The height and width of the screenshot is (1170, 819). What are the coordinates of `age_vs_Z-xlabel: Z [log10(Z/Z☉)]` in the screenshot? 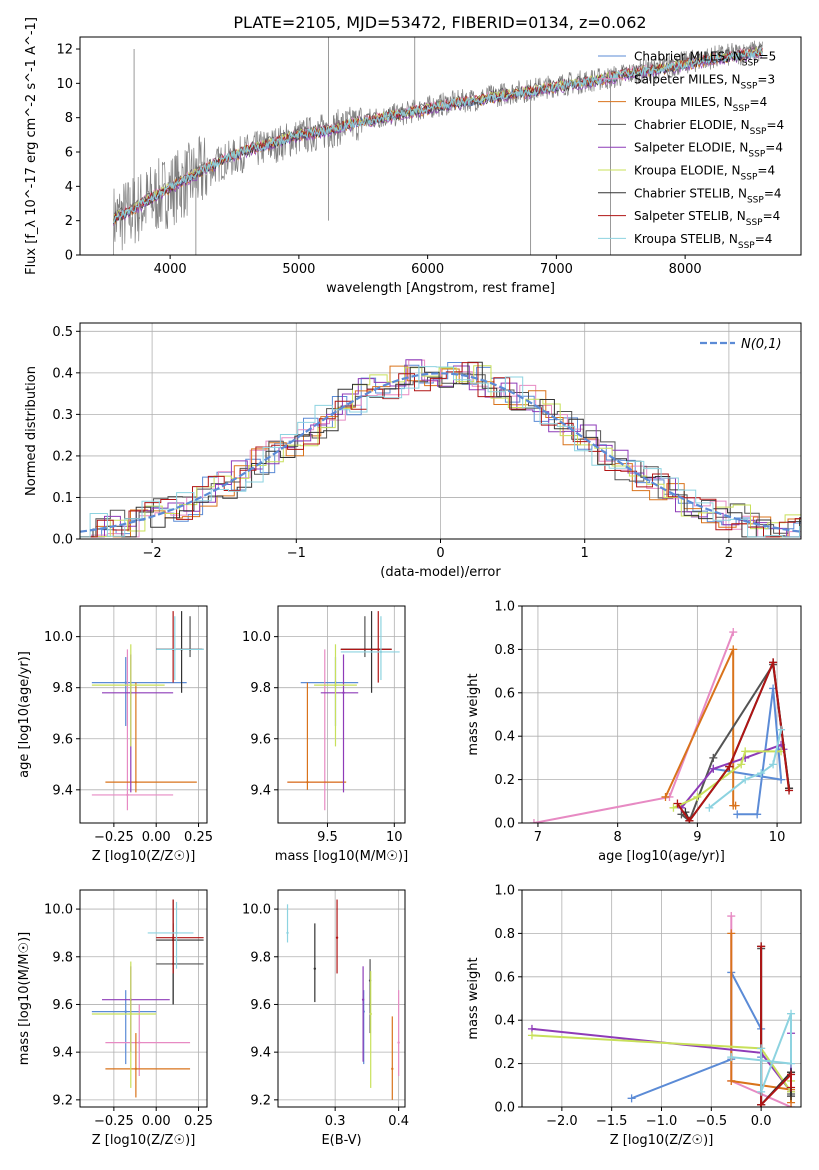 It's located at (144, 856).